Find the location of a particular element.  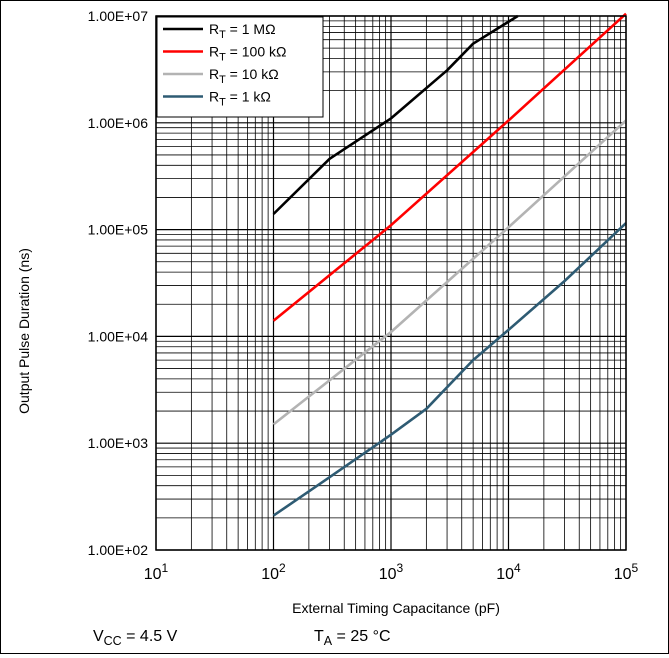

y-tick-label: 1.00E+06 is located at coordinates (118, 123).